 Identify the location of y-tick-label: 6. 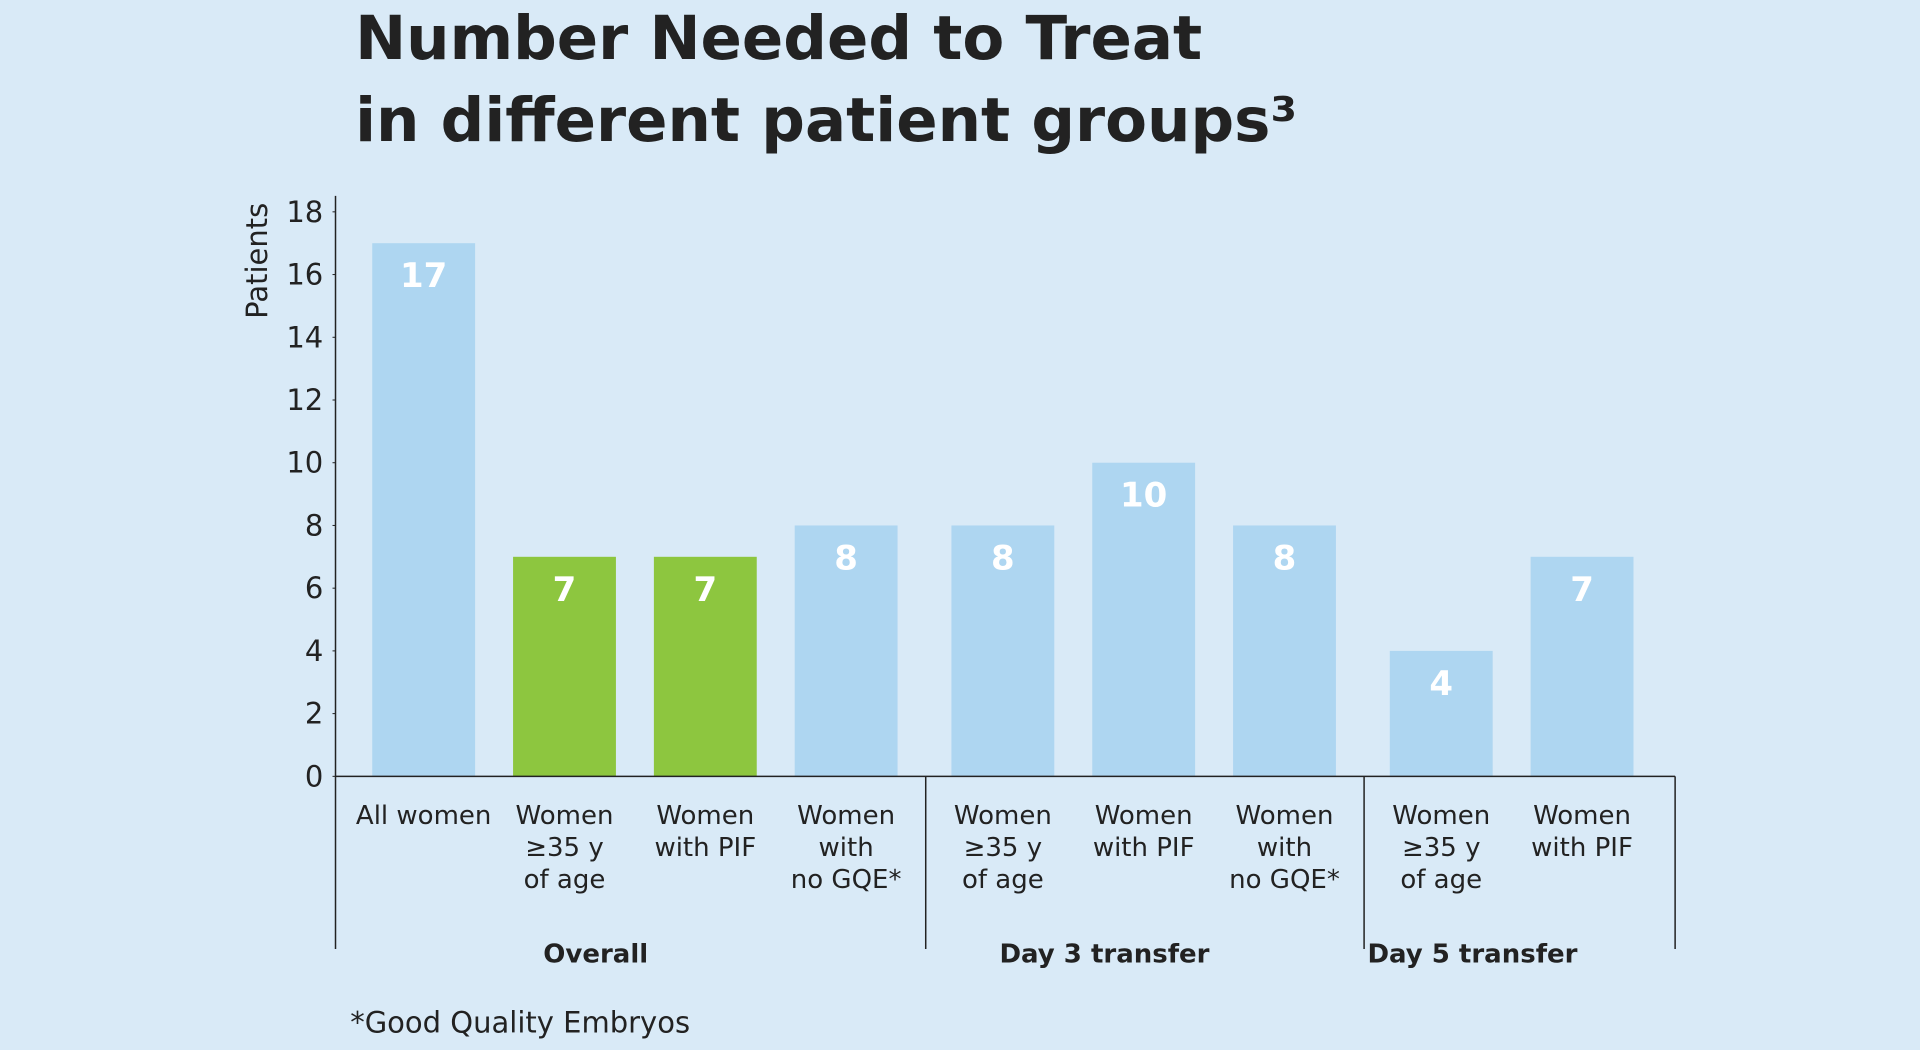
(314, 588).